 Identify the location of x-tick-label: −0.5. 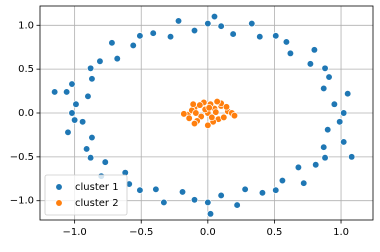
(141, 232).